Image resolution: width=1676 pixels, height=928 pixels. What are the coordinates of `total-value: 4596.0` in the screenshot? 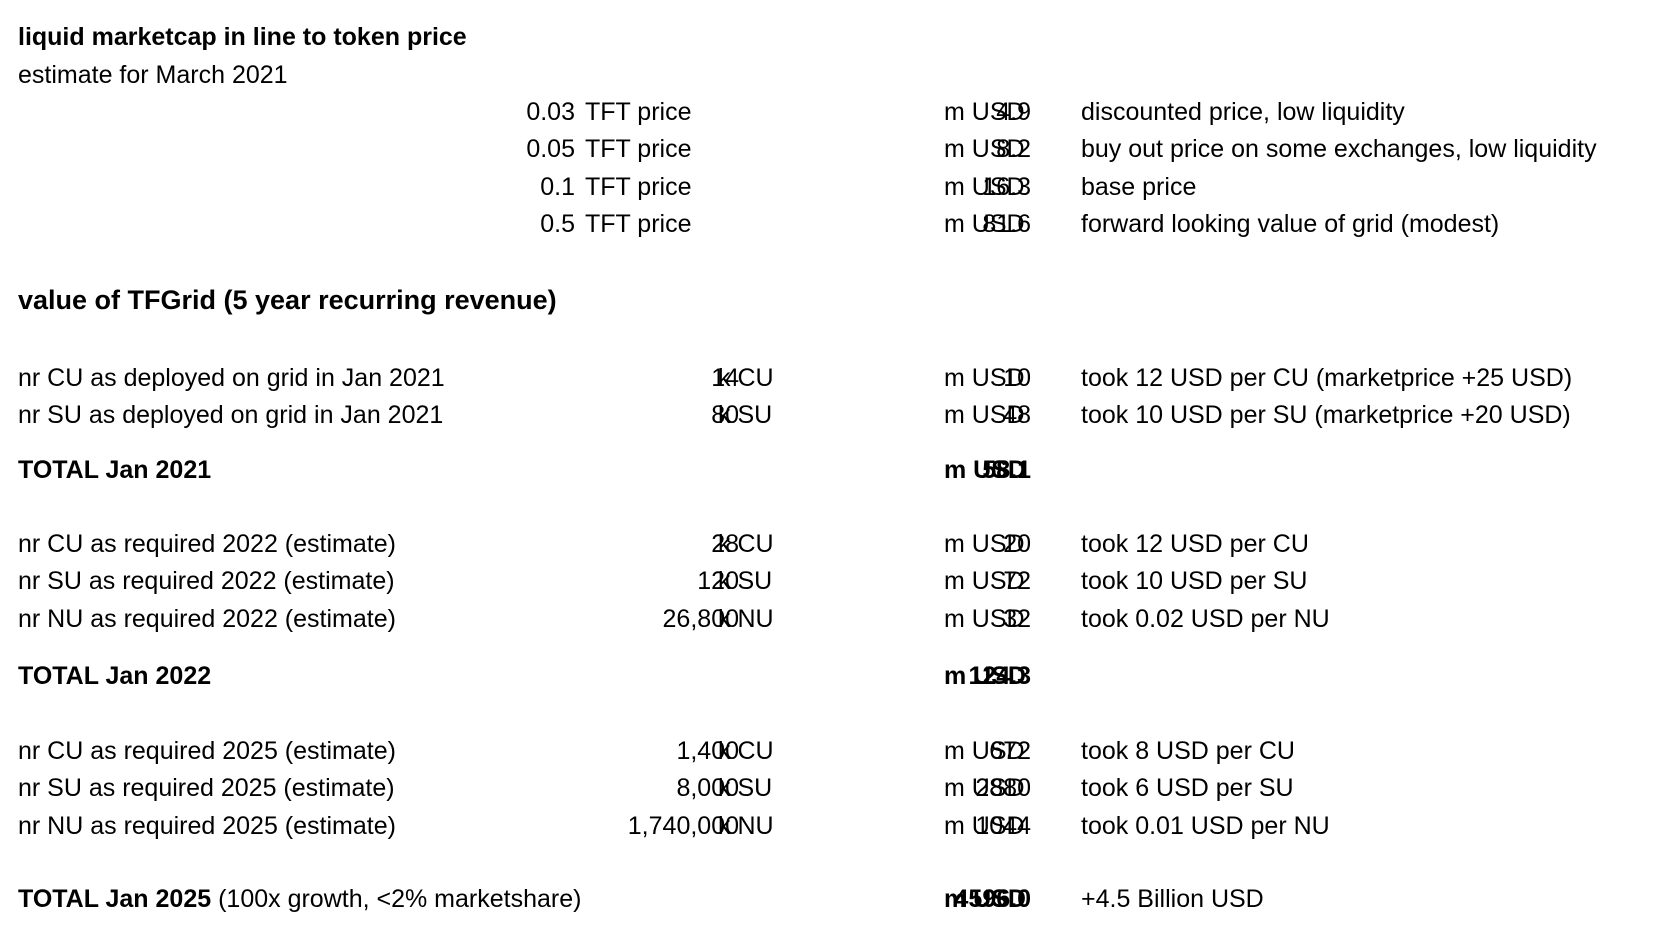 It's located at (992, 899).